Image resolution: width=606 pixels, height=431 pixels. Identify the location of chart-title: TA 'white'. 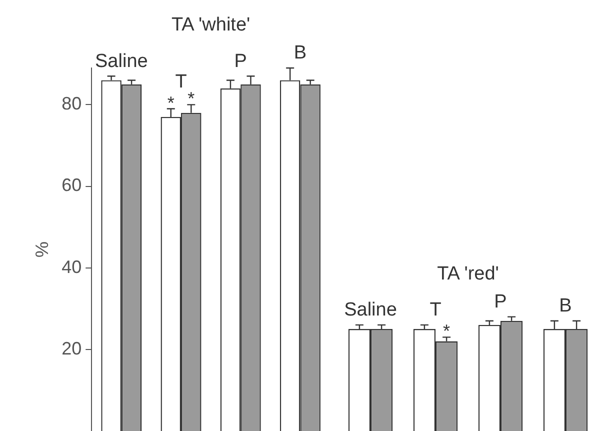
(210, 25).